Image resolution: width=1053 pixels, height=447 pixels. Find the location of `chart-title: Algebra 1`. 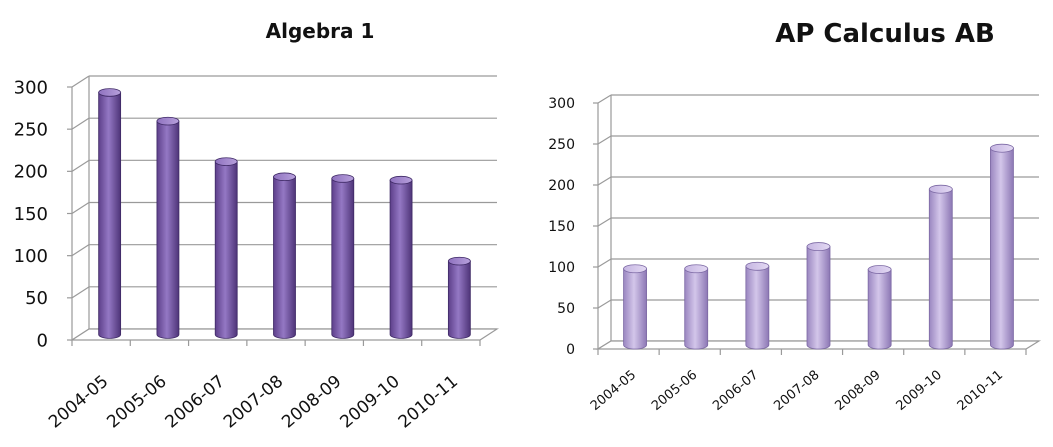

chart-title: Algebra 1 is located at coordinates (320, 31).